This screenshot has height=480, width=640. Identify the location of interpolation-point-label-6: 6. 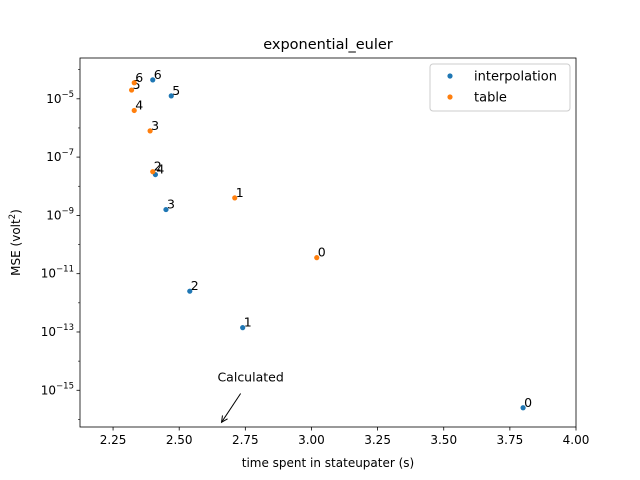
(158, 74).